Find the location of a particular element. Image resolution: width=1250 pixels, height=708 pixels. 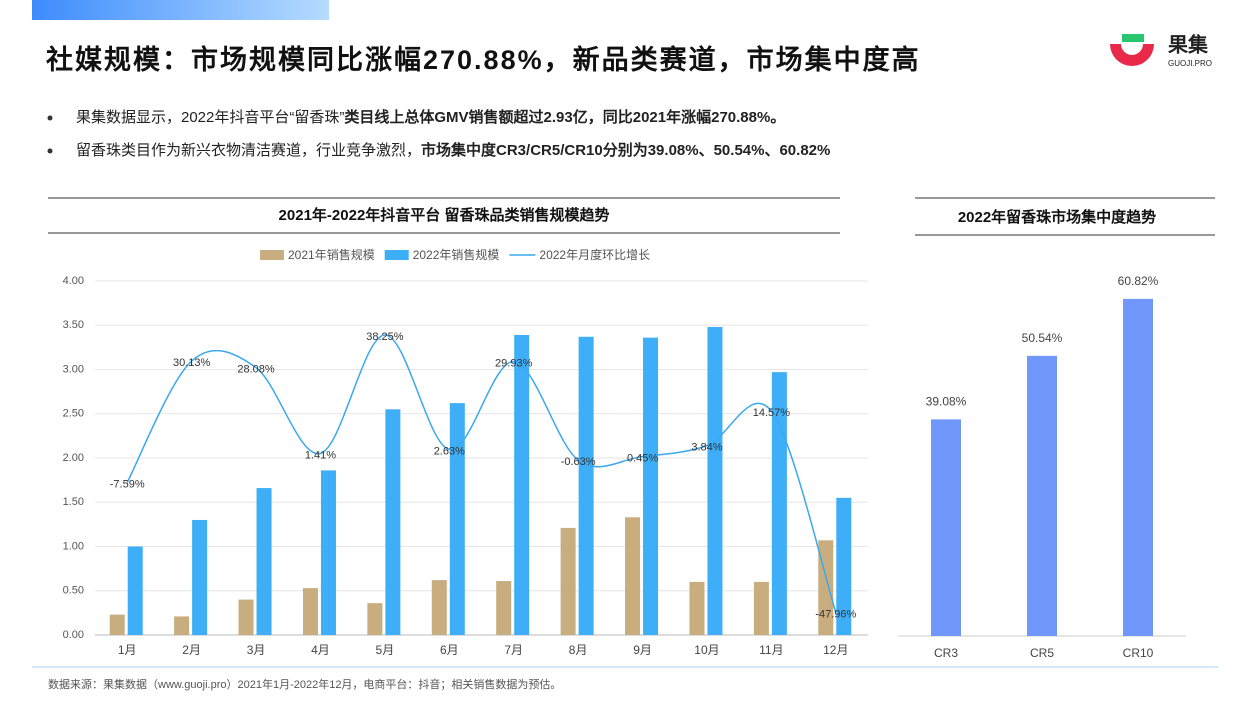

x-tick-label: 10月 is located at coordinates (706, 650).